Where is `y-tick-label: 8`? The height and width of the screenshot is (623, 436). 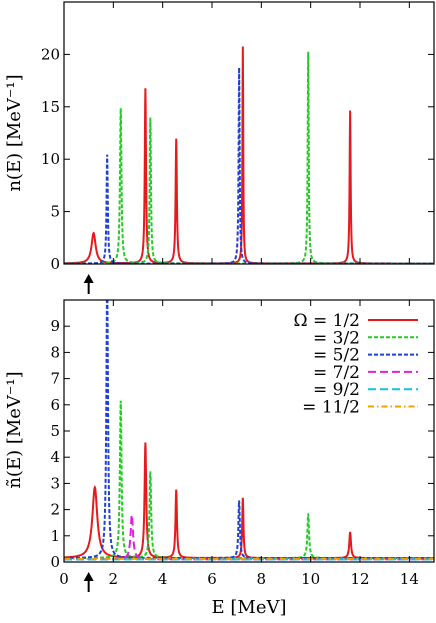
y-tick-label: 8 is located at coordinates (55, 352).